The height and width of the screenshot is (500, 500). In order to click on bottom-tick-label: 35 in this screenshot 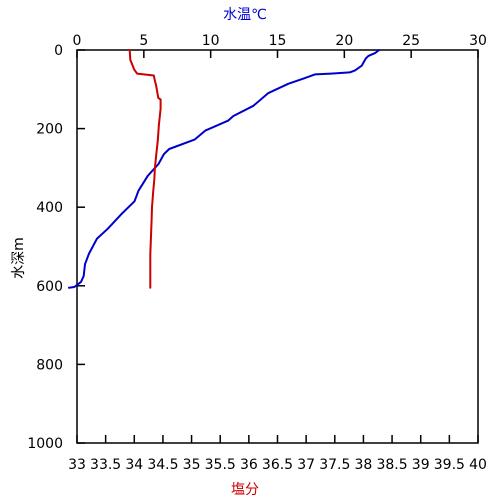, I will do `click(192, 465)`.